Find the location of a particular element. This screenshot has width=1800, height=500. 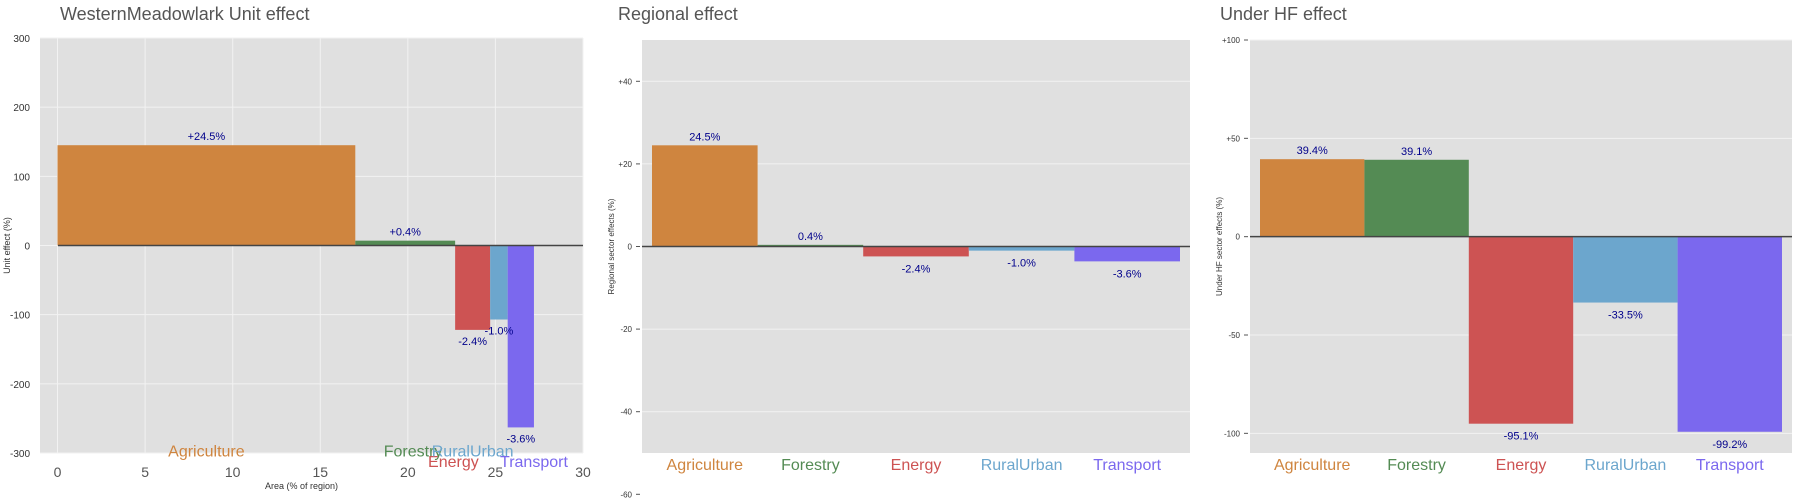

y-tick-label: -50 is located at coordinates (1234, 335).